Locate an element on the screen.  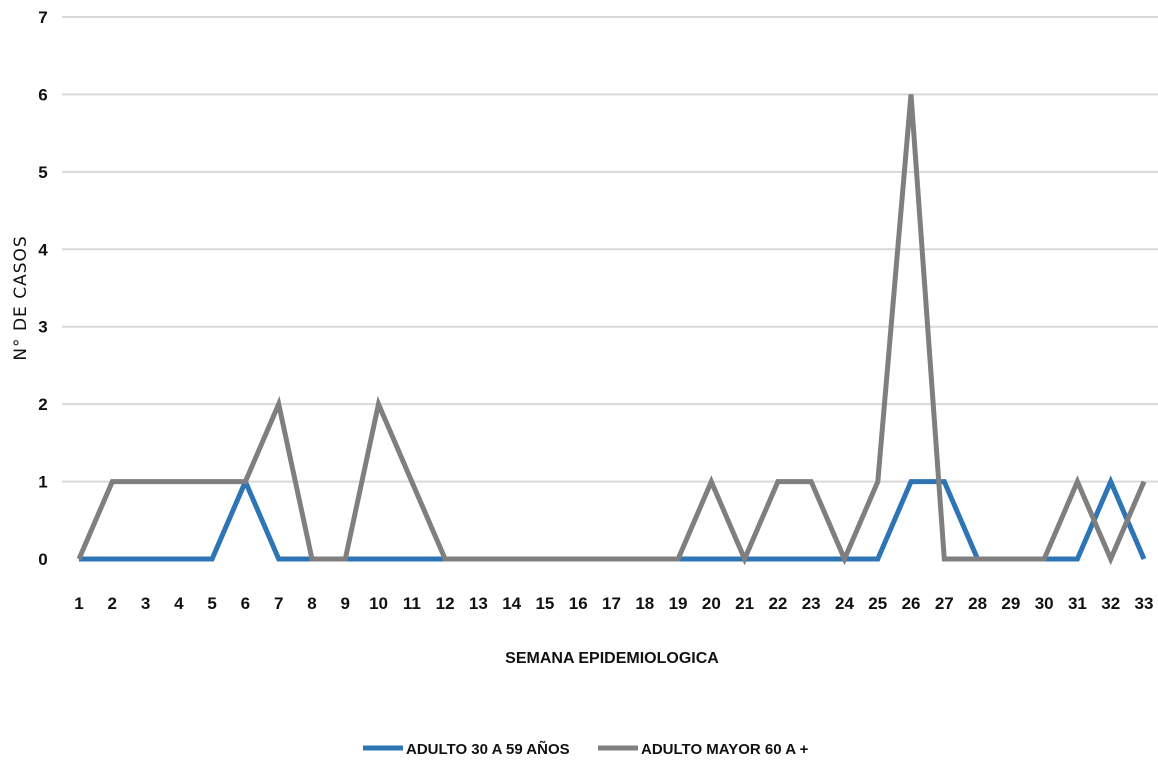
x-tick-label: 1 is located at coordinates (78, 603).